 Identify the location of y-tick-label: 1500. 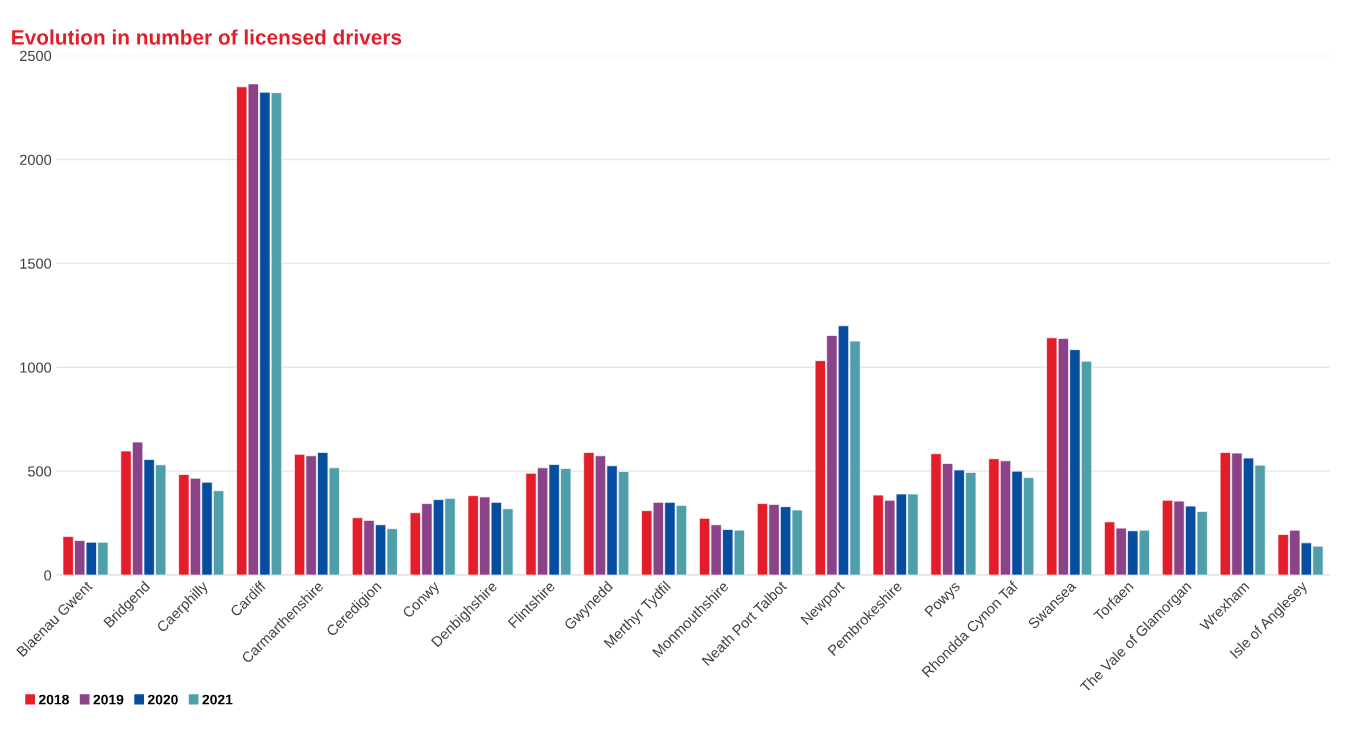
(36, 263).